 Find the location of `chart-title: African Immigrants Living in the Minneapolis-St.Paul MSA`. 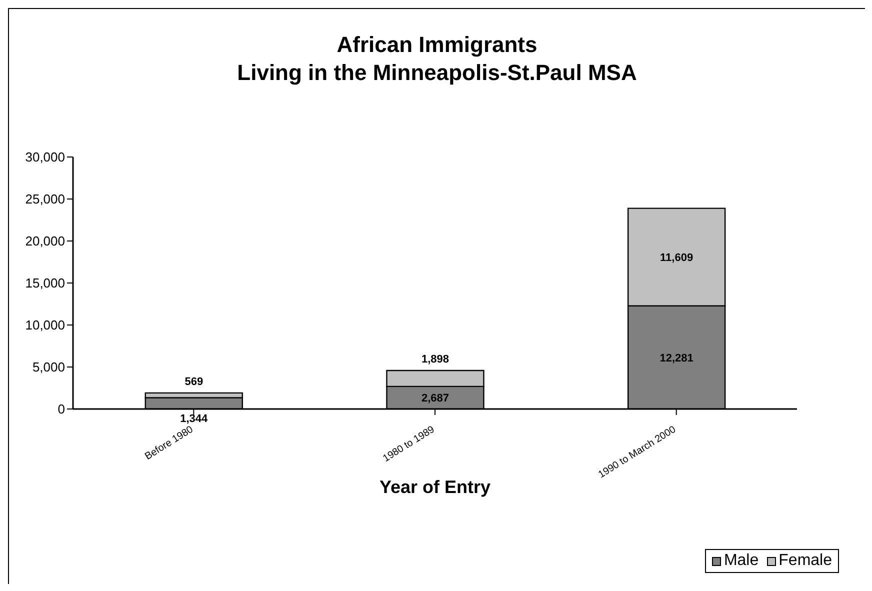

chart-title: African Immigrants Living in the Minneapolis-St.Paul MSA is located at coordinates (437, 59).